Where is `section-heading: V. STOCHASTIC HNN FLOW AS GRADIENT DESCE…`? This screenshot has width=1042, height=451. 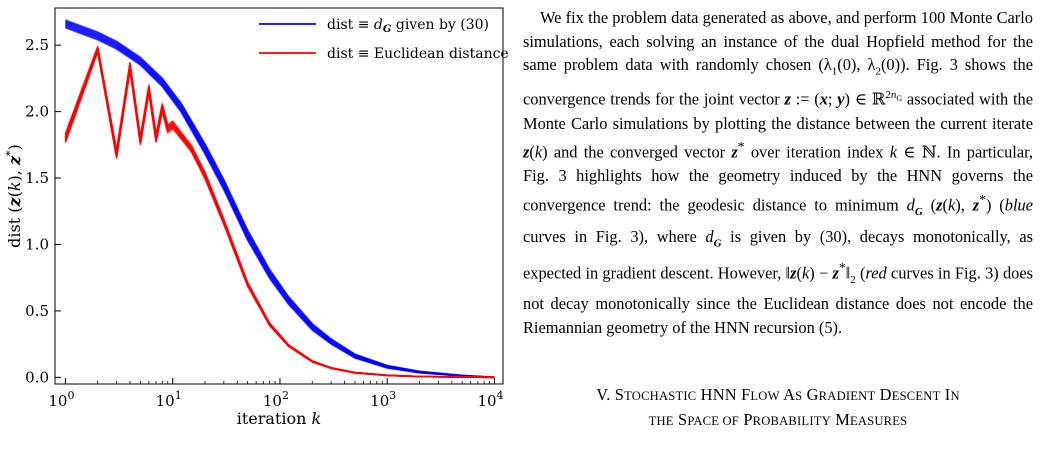
section-heading: V. STOCHASTIC HNN FLOW AS GRADIENT DESCE… is located at coordinates (778, 408).